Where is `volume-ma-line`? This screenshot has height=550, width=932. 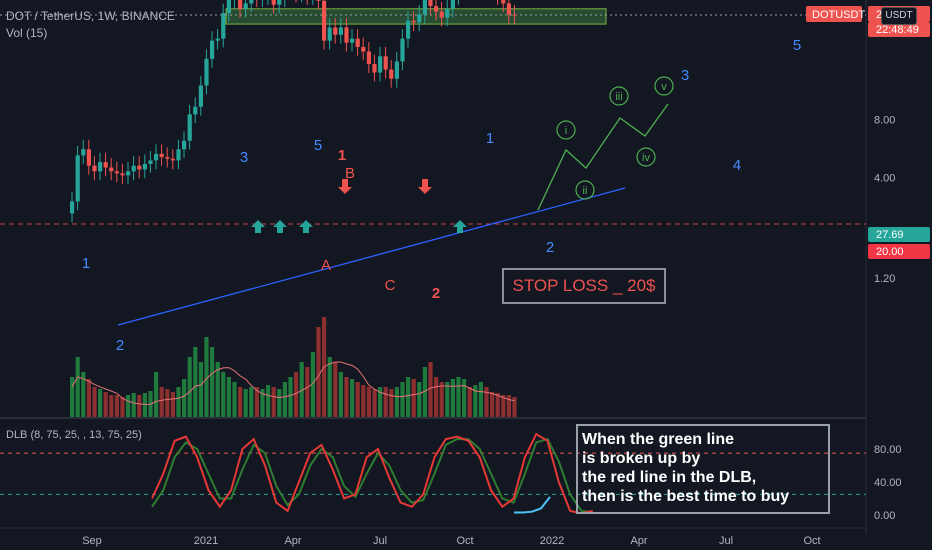 volume-ma-line is located at coordinates (293, 383).